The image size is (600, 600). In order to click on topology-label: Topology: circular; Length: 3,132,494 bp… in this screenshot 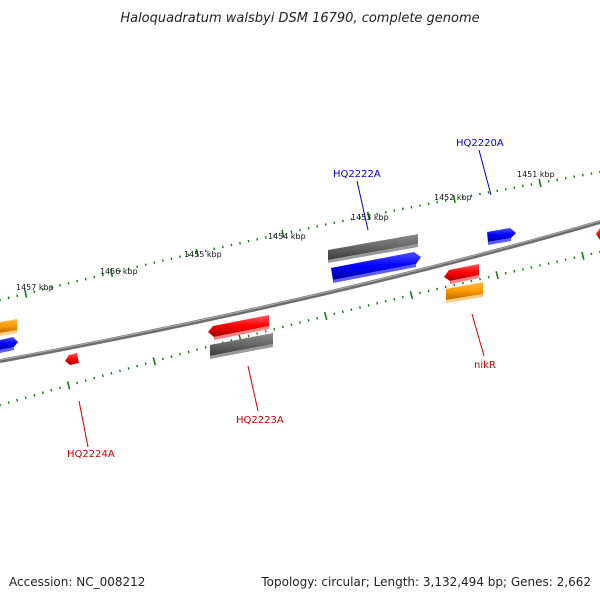, I will do `click(425, 582)`.